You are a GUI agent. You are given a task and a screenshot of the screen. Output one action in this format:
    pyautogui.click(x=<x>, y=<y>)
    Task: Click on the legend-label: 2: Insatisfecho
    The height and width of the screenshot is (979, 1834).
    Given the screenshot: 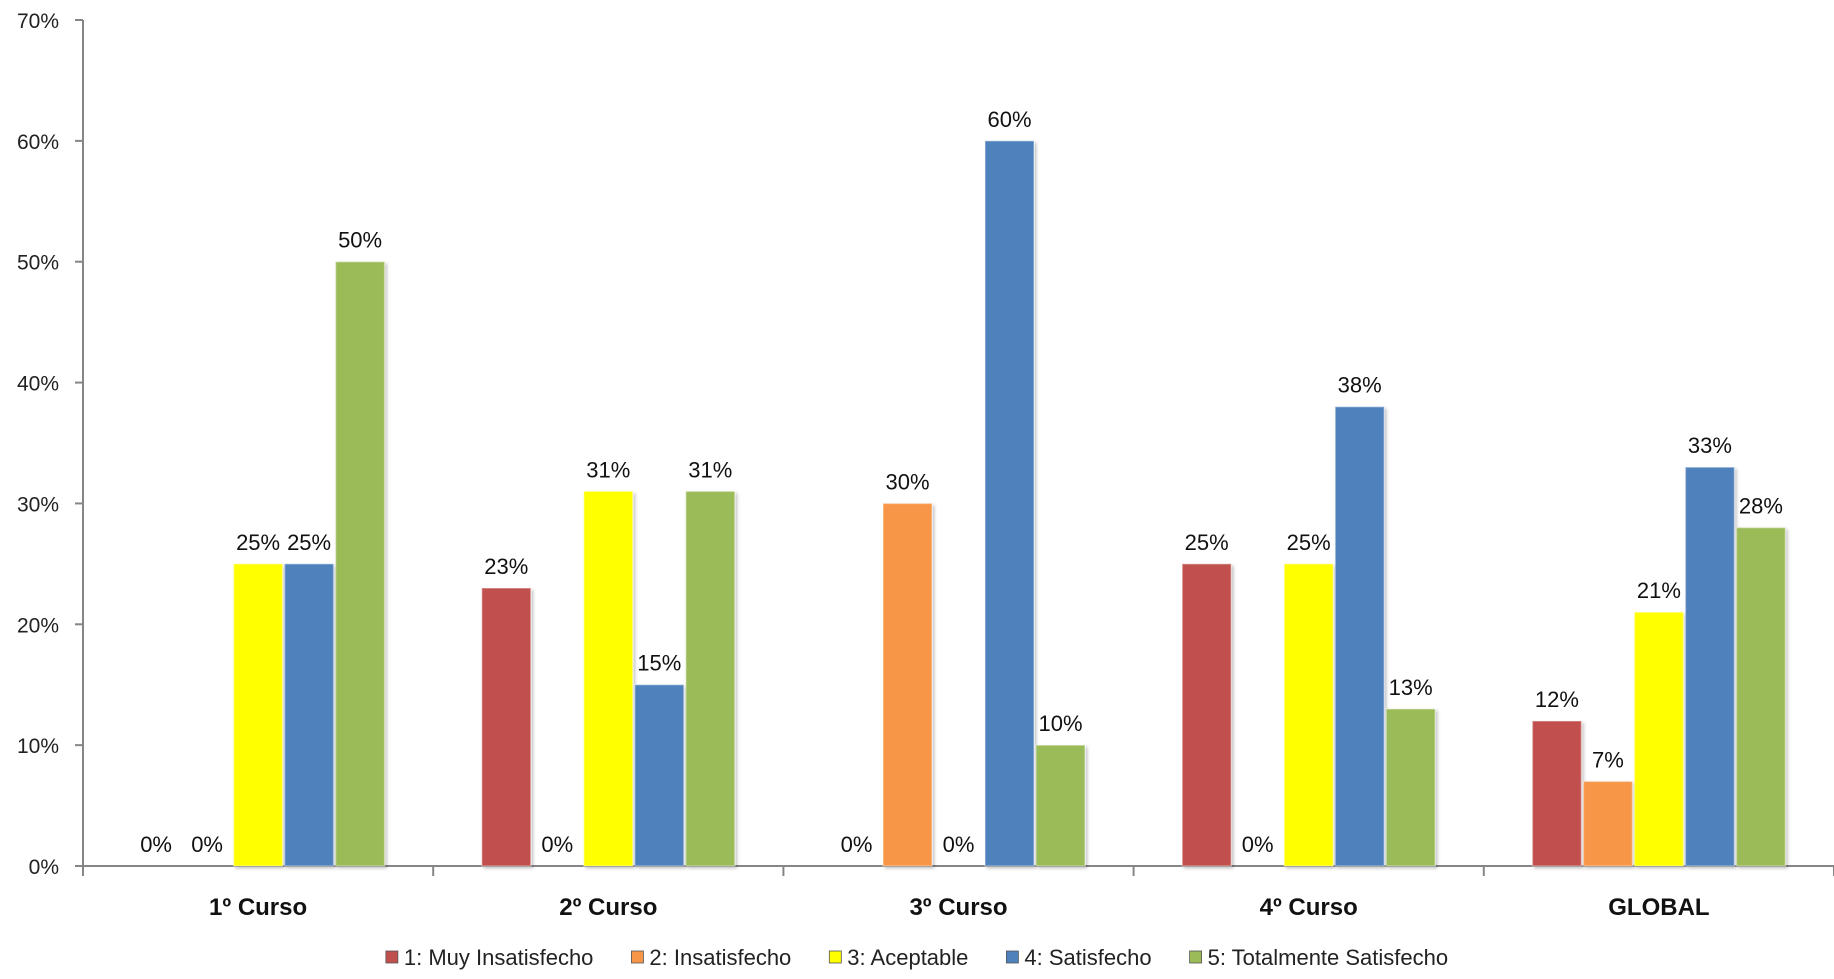 What is the action you would take?
    pyautogui.click(x=720, y=957)
    